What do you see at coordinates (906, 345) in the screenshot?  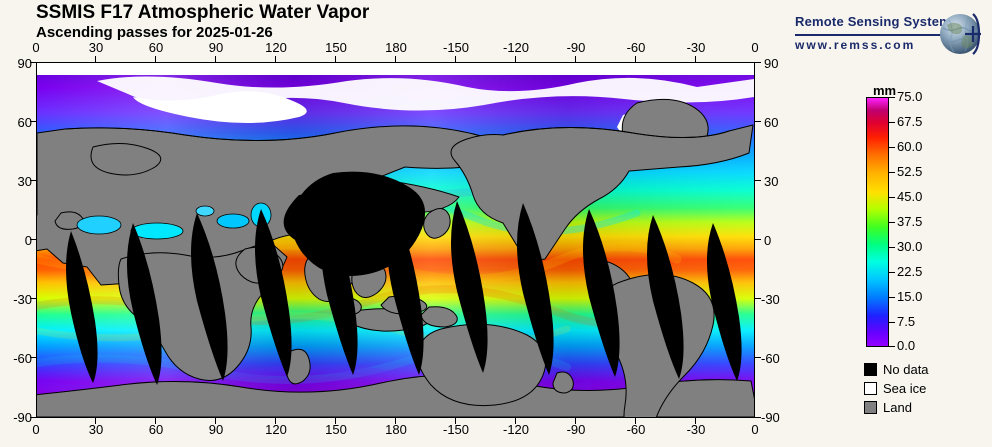 I see `colorbar-label-10: 0.0` at bounding box center [906, 345].